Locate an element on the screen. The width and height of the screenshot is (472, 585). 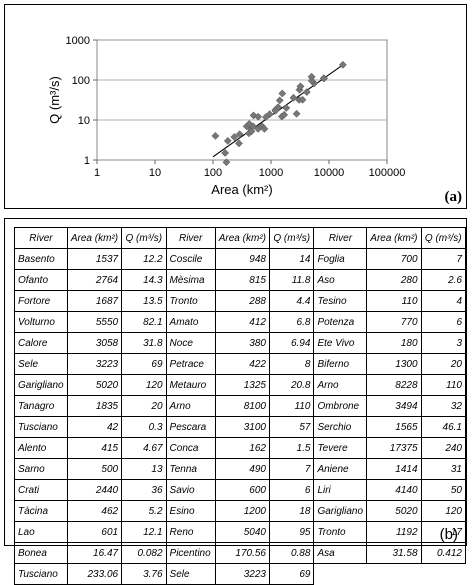
river-name-cell: Alento is located at coordinates (41, 448).